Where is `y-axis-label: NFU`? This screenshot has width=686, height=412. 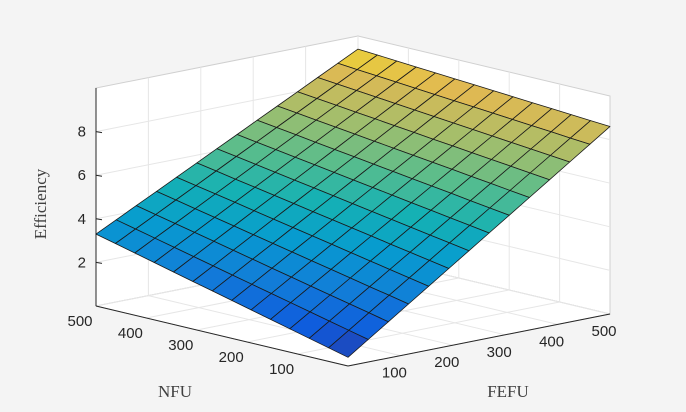 y-axis-label: NFU is located at coordinates (175, 391).